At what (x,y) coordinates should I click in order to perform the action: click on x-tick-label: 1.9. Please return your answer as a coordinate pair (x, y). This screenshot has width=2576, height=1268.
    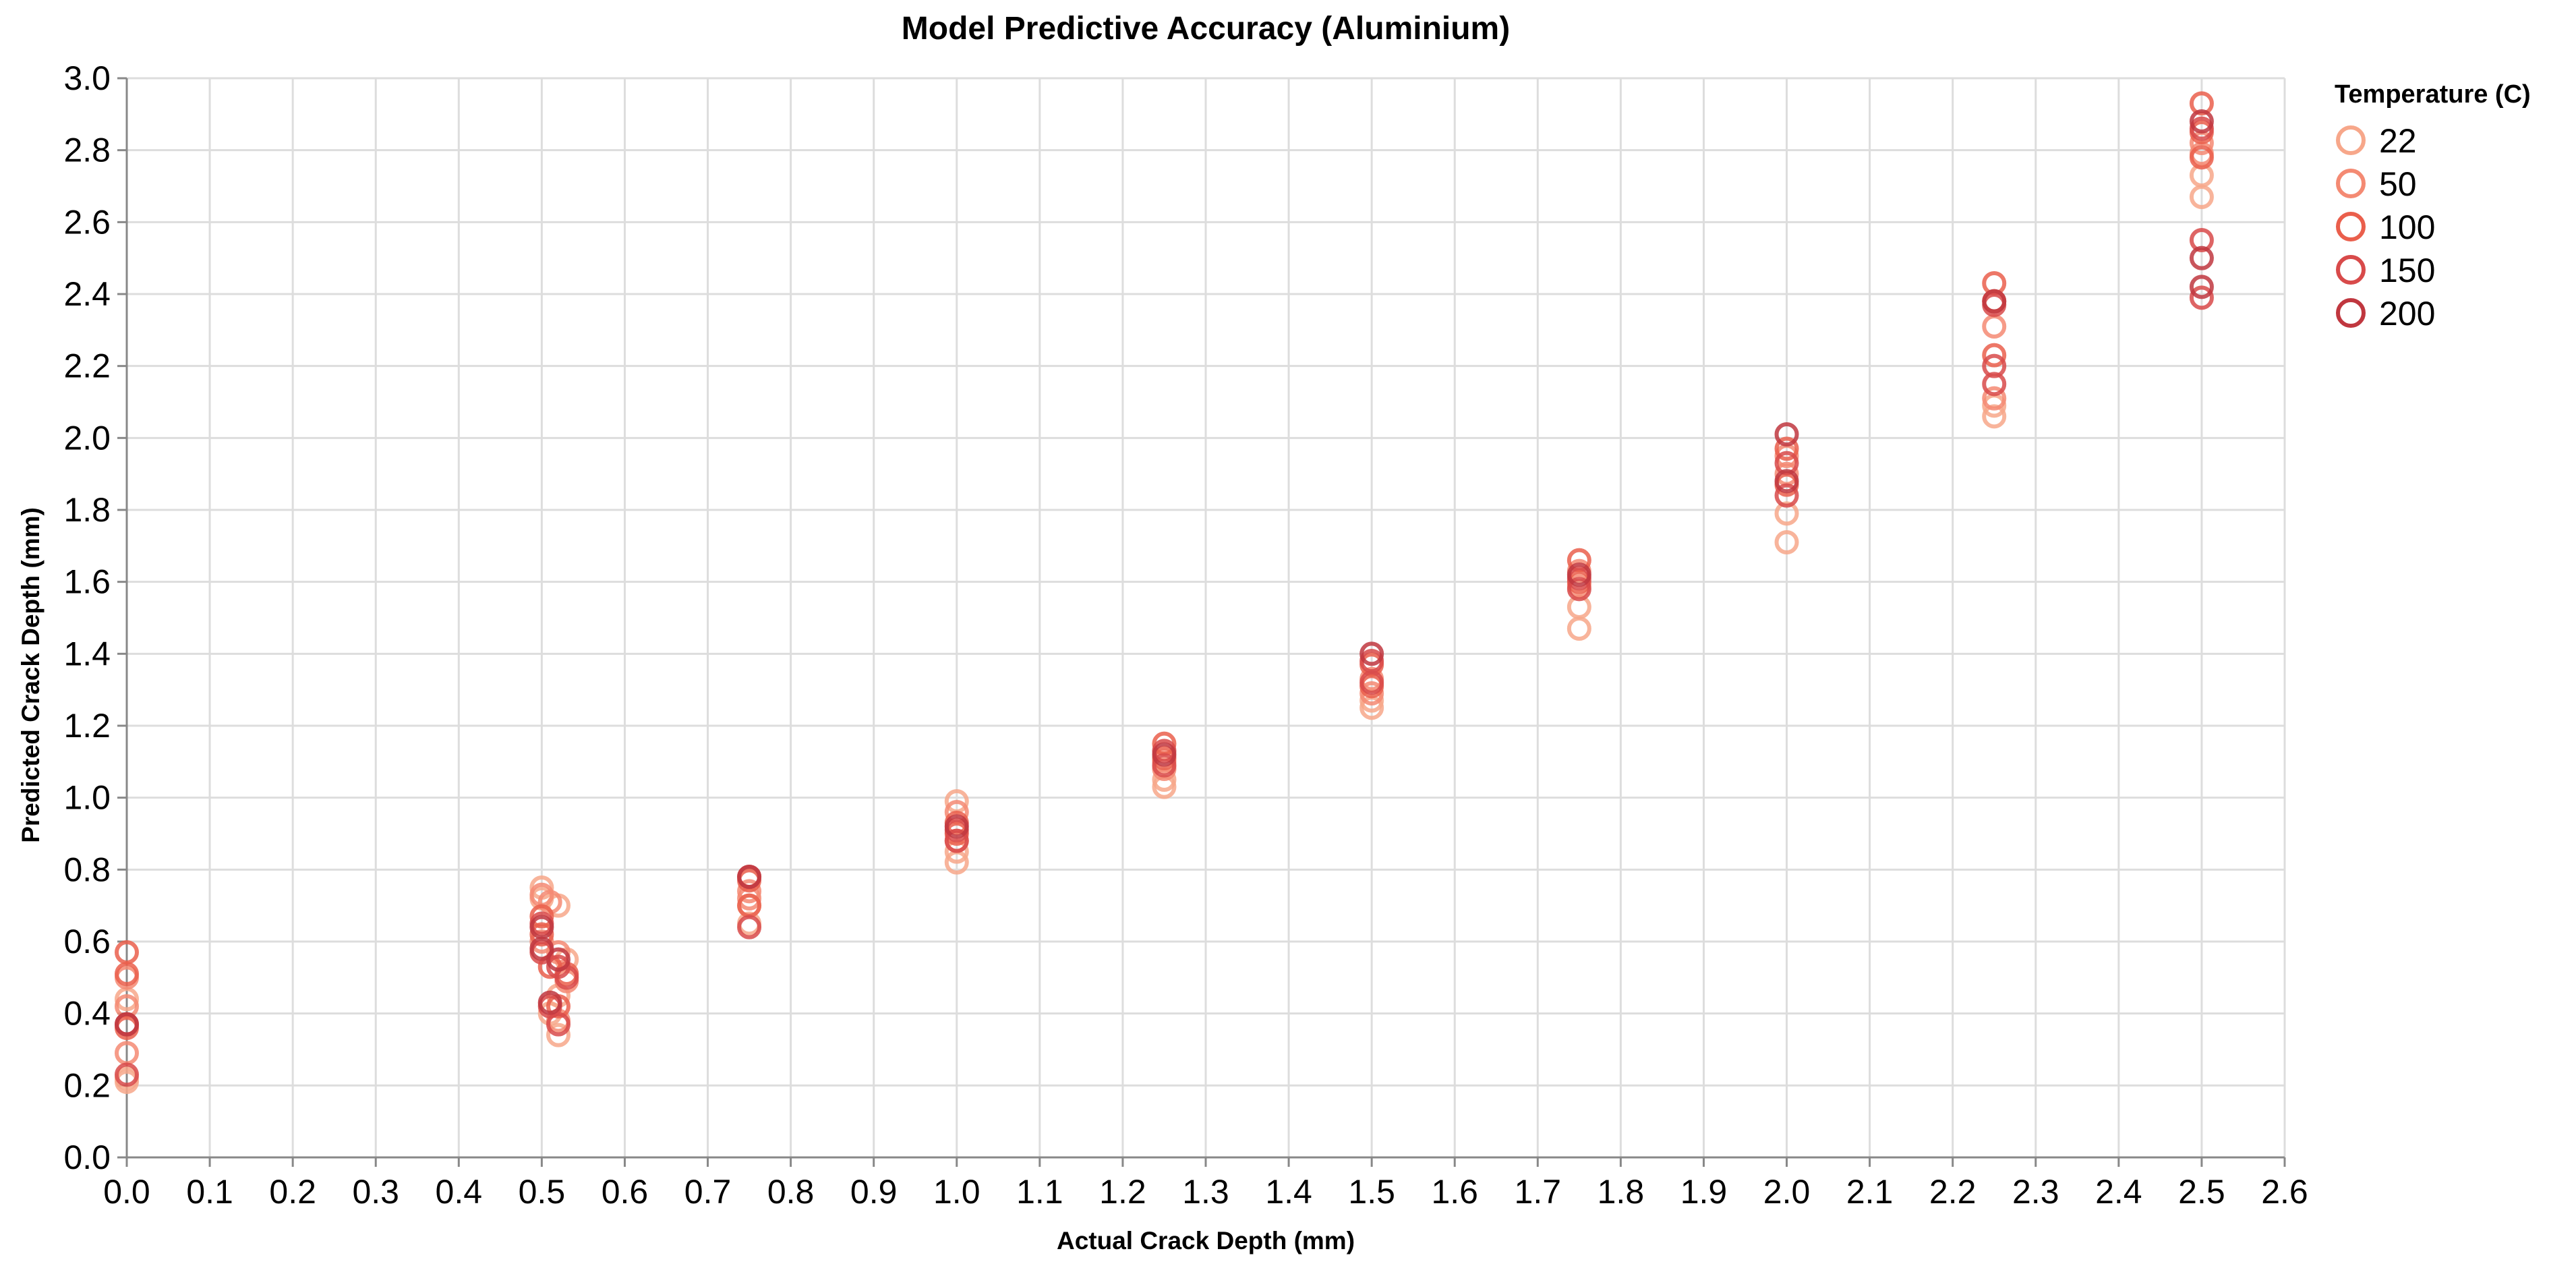
    Looking at the image, I should click on (1704, 1192).